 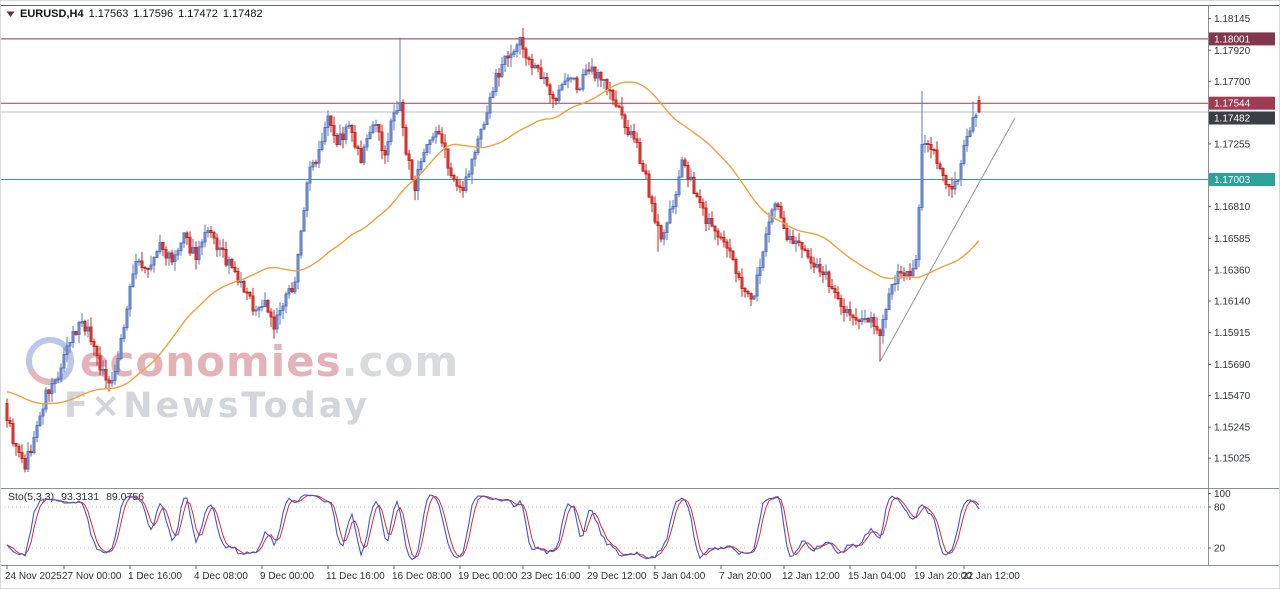 I want to click on price-tick-label: 1.15025, so click(x=1232, y=459).